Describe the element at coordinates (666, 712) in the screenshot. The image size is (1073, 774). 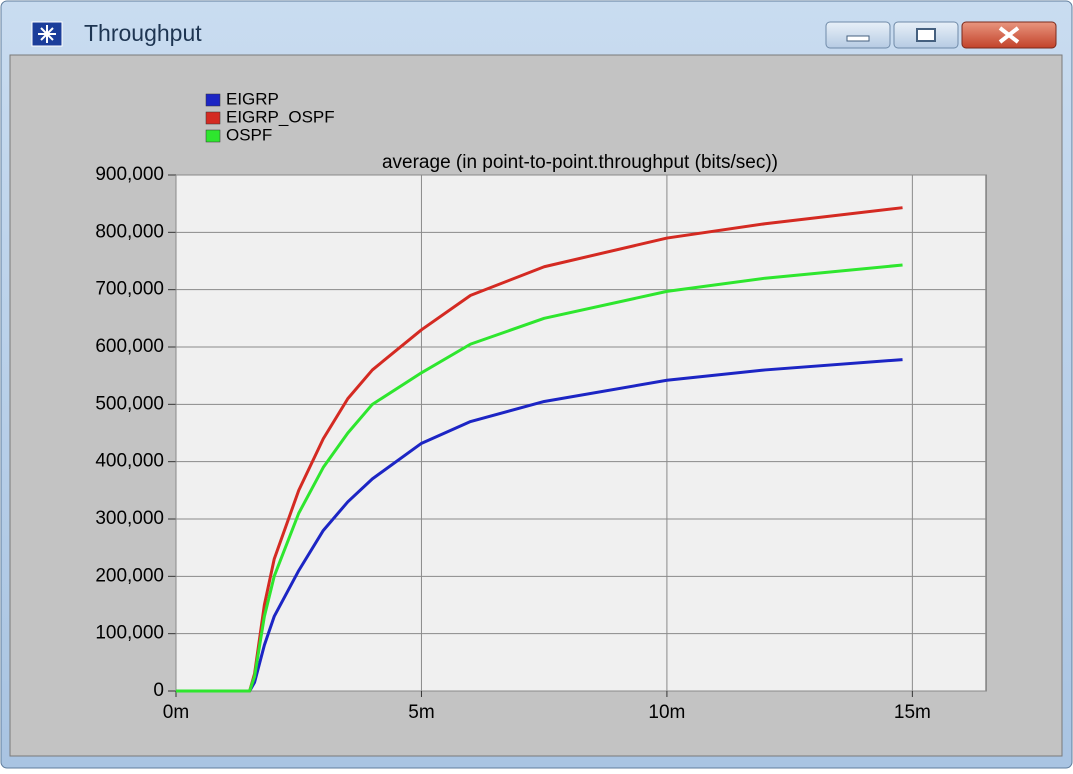
I see `x-tick-label: 10m` at that location.